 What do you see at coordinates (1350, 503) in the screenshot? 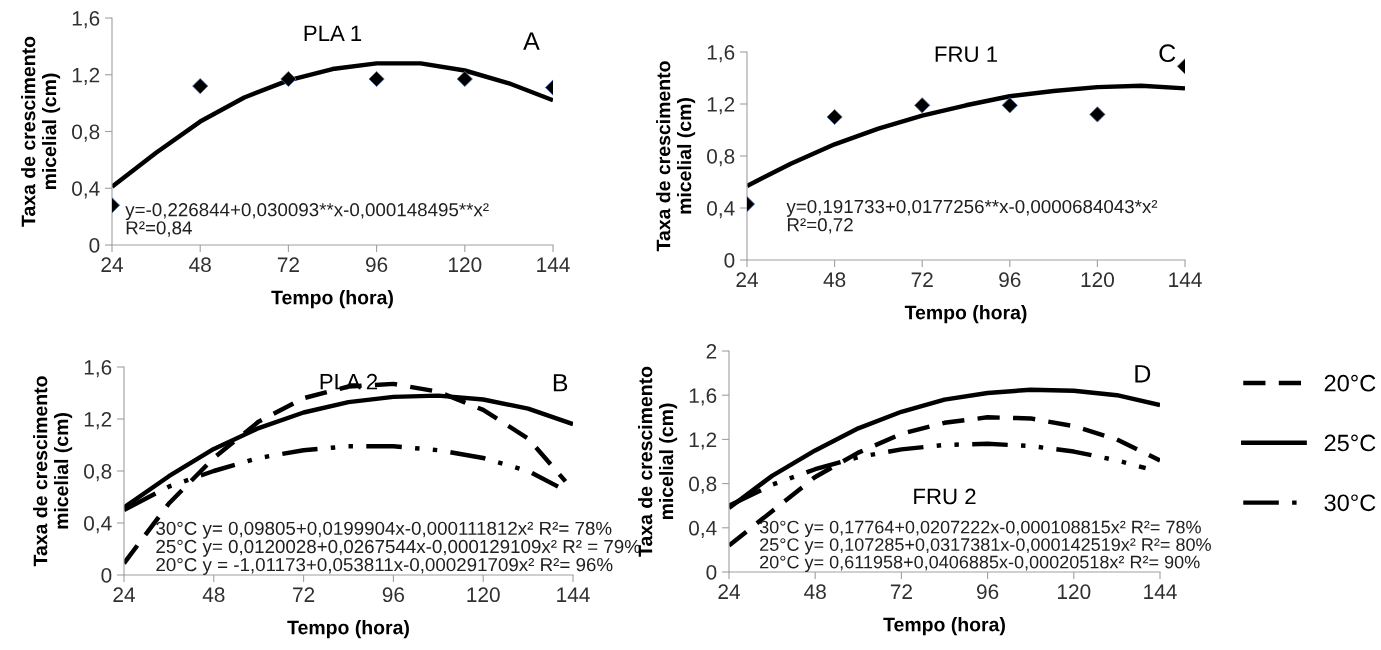
I see `legend-label: 30°C` at bounding box center [1350, 503].